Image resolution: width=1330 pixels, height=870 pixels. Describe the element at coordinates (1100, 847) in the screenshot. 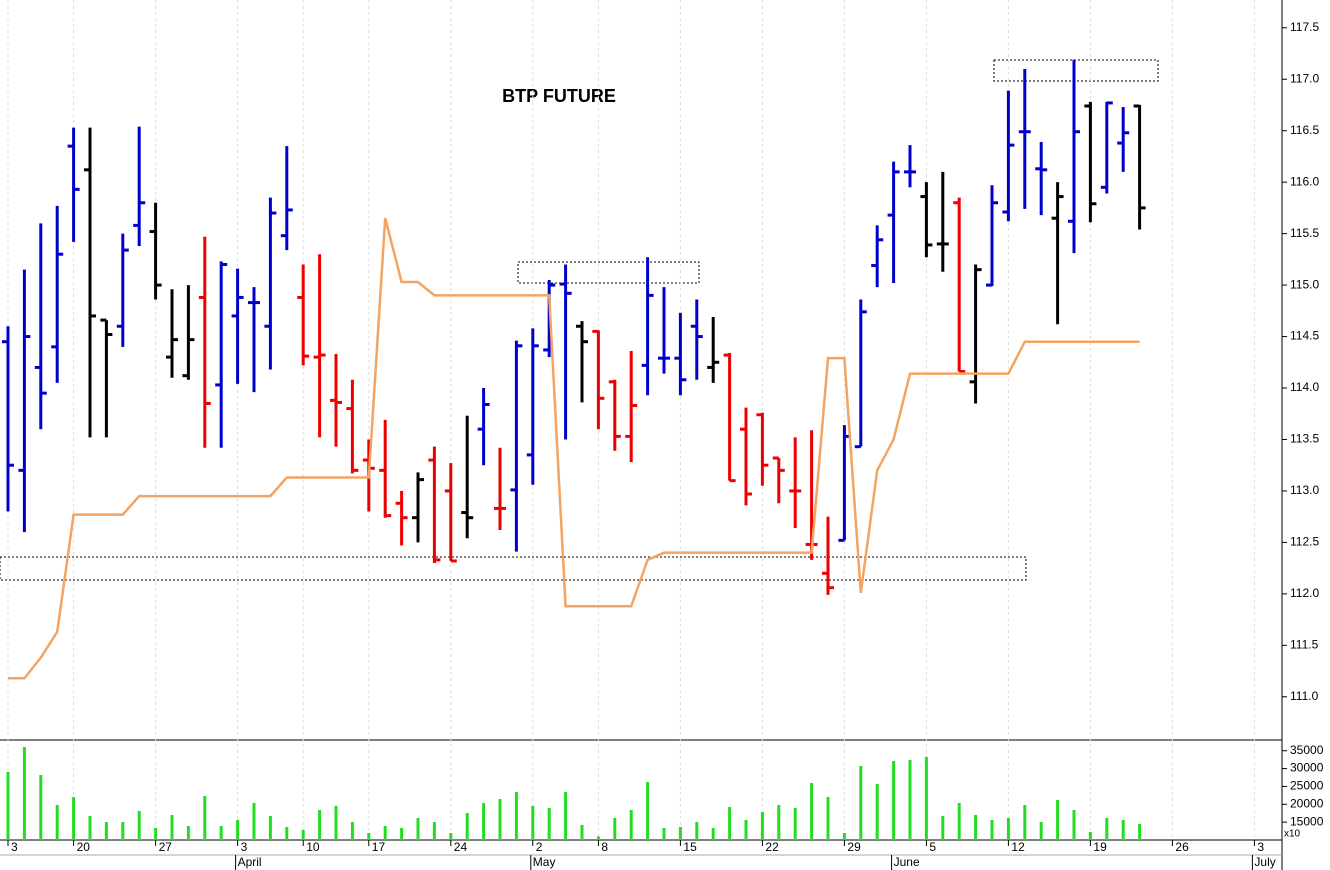

I see `x-tick-label: 19` at that location.